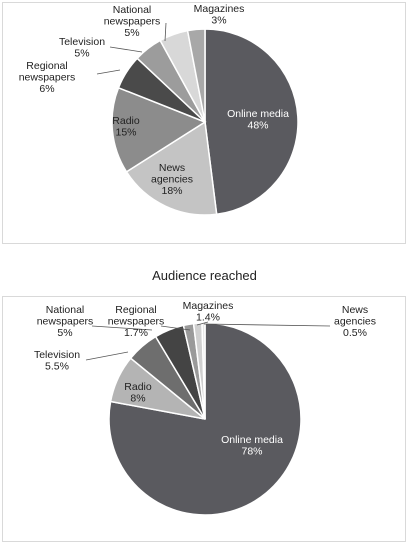 This screenshot has height=542, width=409. I want to click on pie-slice-news-agencies, so click(171, 168).